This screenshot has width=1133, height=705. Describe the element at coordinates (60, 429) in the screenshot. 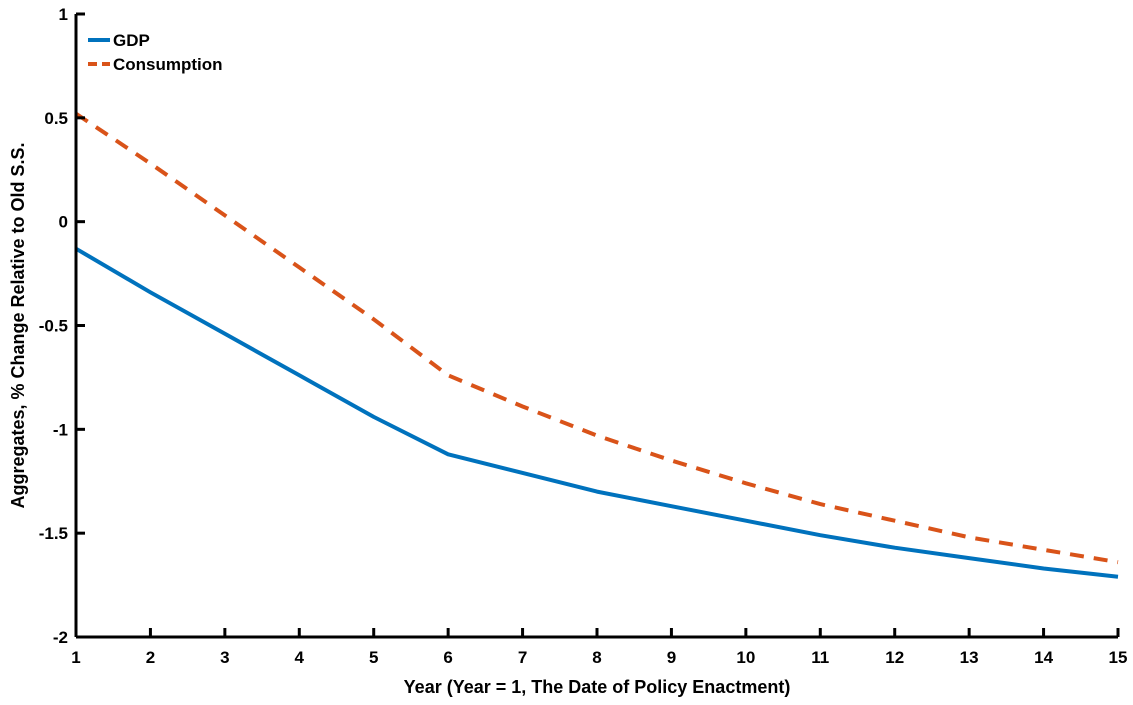

I see `y-tick-label: -1` at that location.